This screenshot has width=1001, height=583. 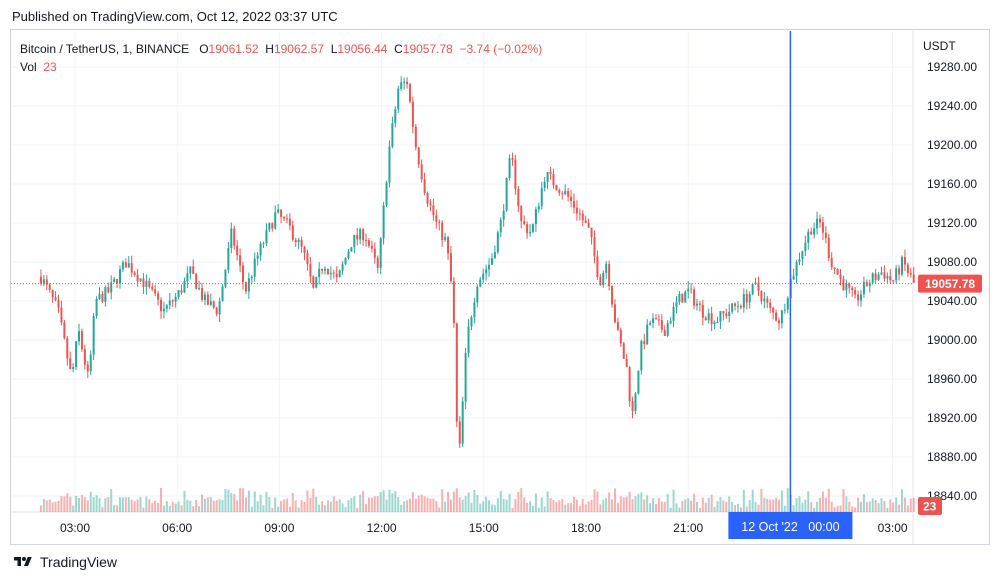 I want to click on last-volume-badge, so click(x=930, y=506).